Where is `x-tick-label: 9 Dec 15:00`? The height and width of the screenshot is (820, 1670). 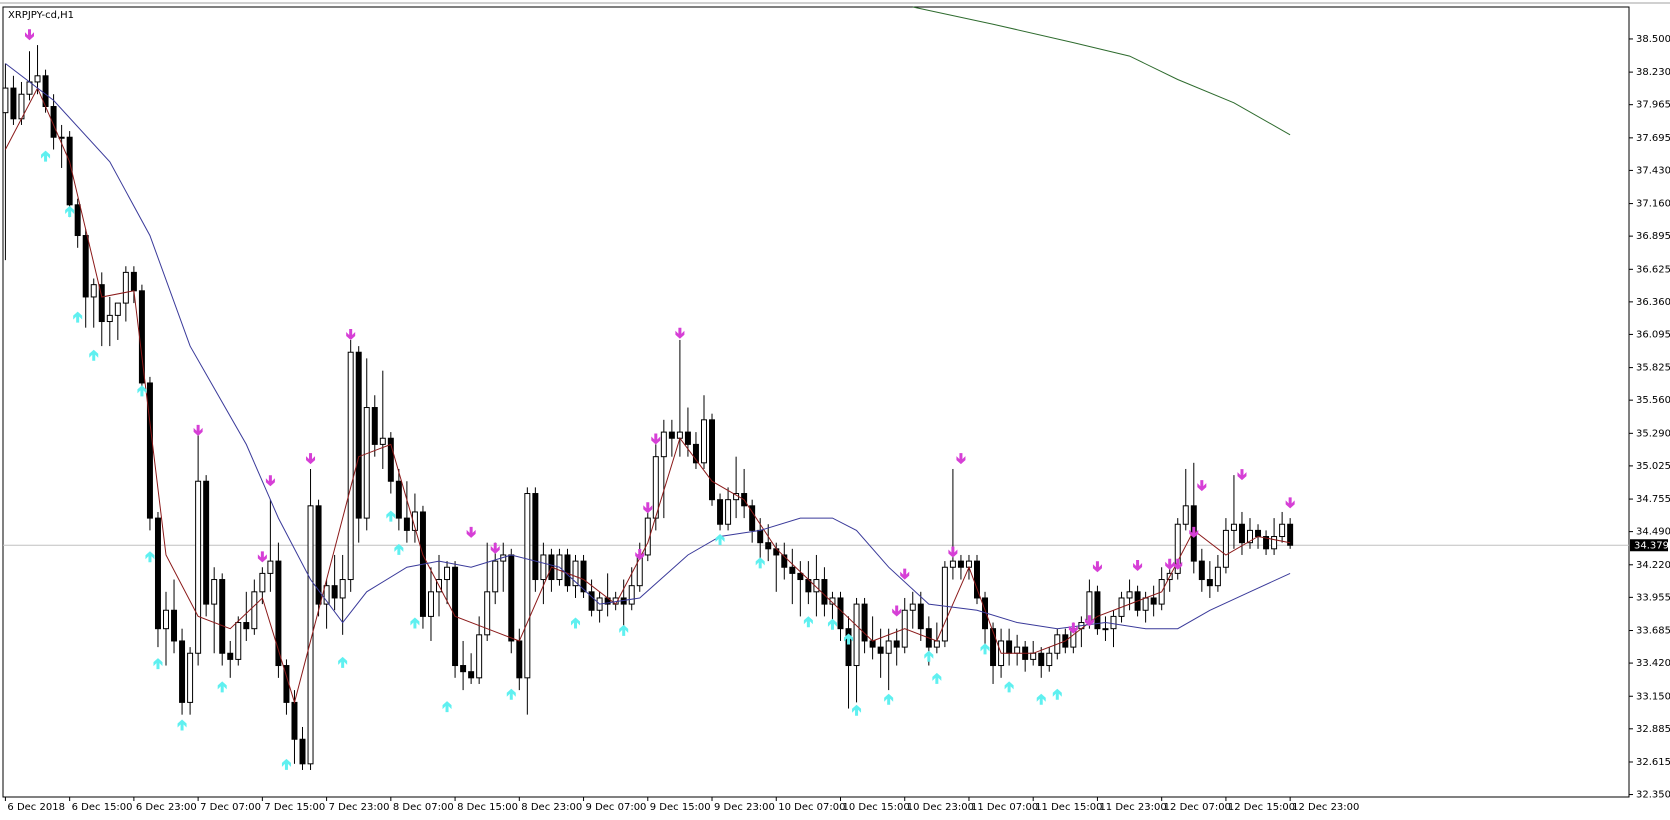
x-tick-label: 9 Dec 15:00 is located at coordinates (680, 807).